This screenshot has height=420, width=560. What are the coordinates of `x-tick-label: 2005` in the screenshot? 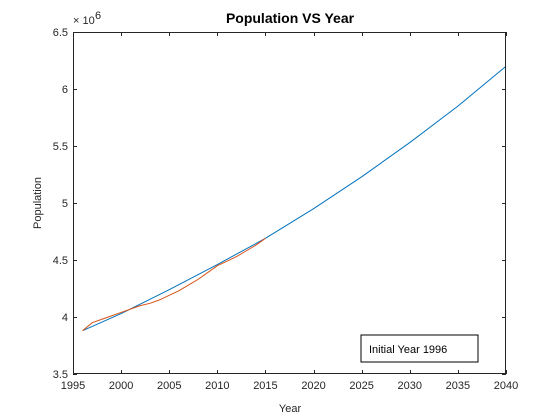 It's located at (169, 386).